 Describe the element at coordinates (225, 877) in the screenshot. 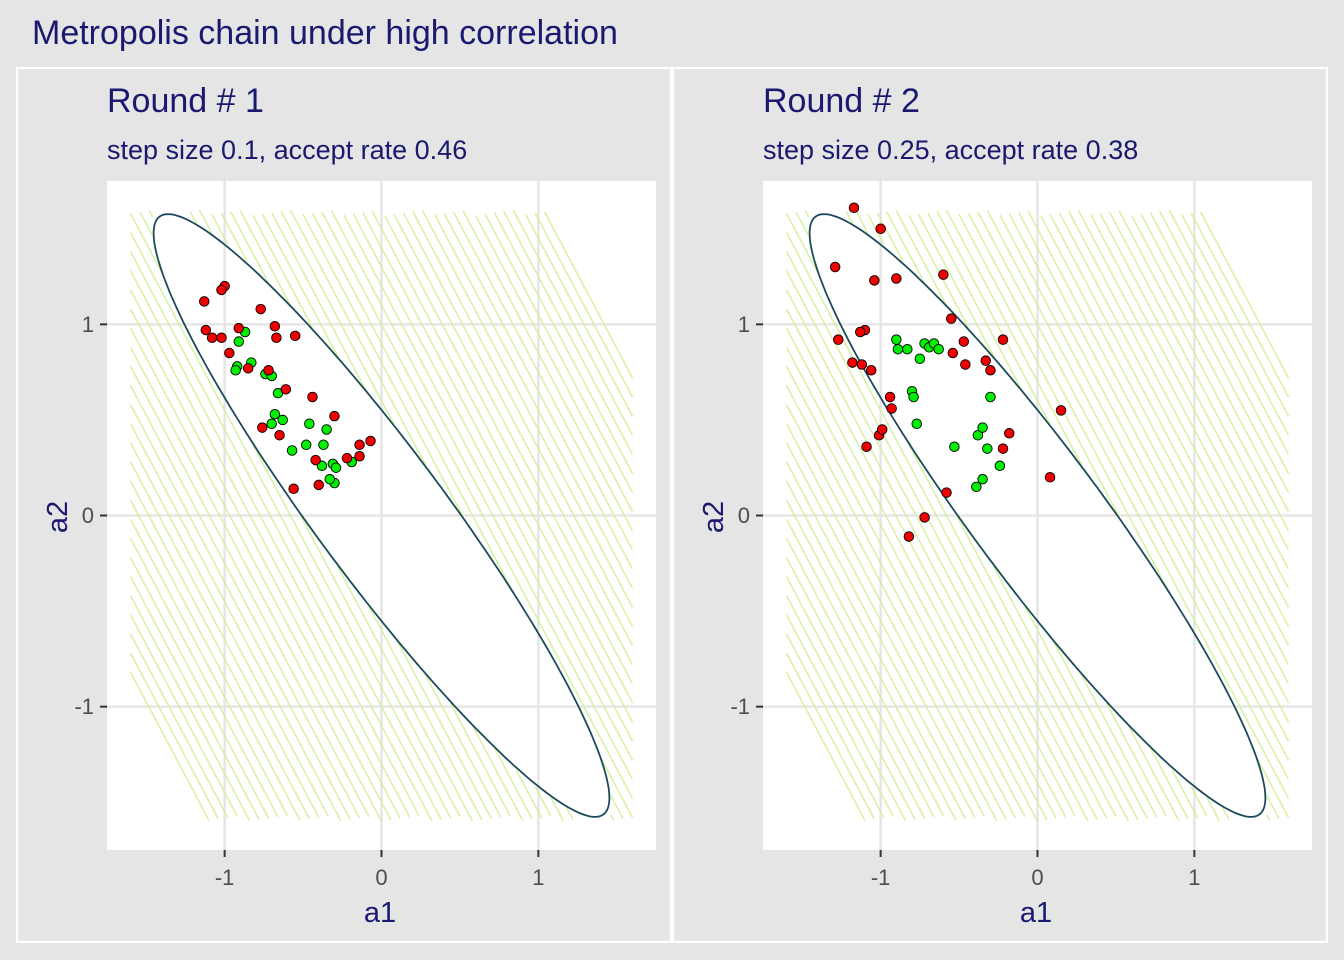

I see `panel-1-x-tick-label: -1` at that location.